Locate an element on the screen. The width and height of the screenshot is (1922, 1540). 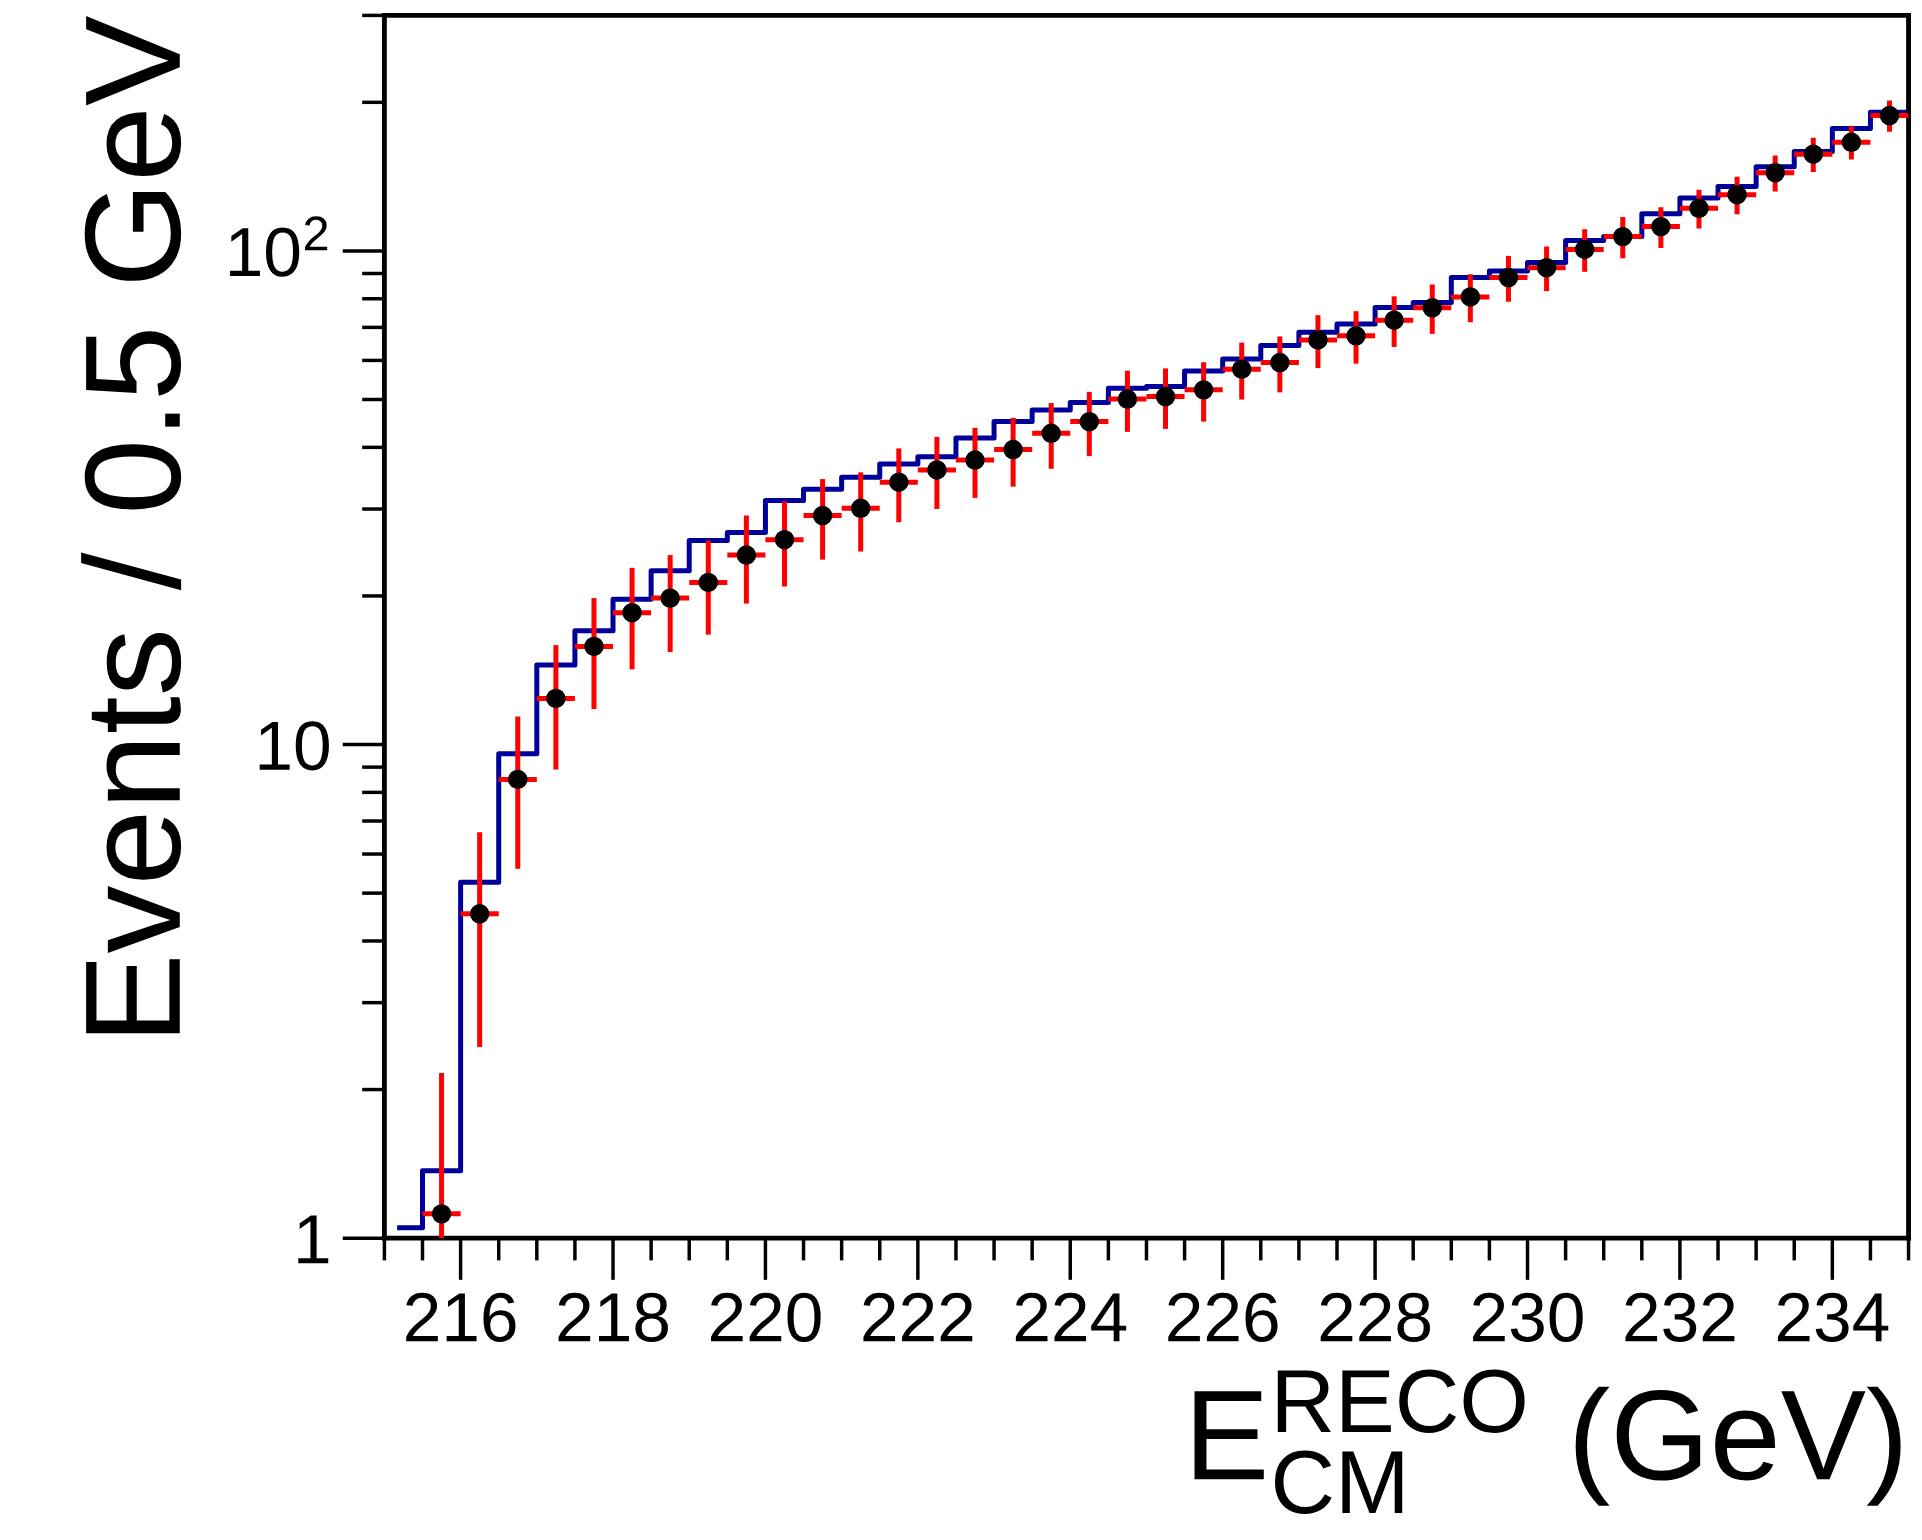
y-axis-title: Events / 0.5 GeV is located at coordinates (131, 524).